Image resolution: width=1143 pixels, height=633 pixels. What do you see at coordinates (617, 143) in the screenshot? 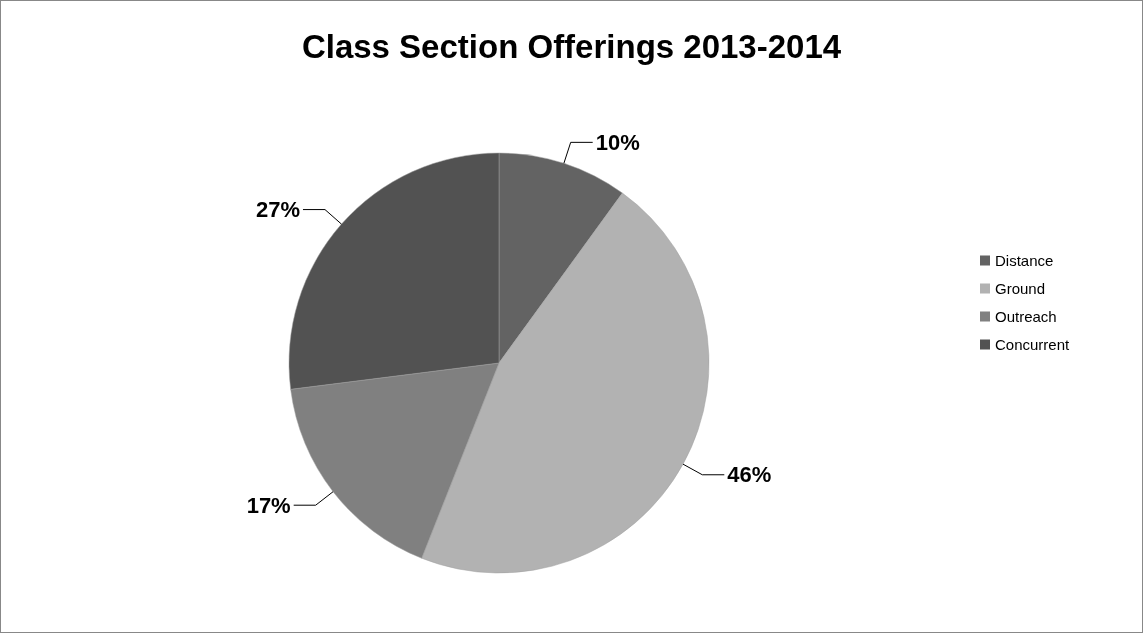
I see `data-label: 10%` at bounding box center [617, 143].